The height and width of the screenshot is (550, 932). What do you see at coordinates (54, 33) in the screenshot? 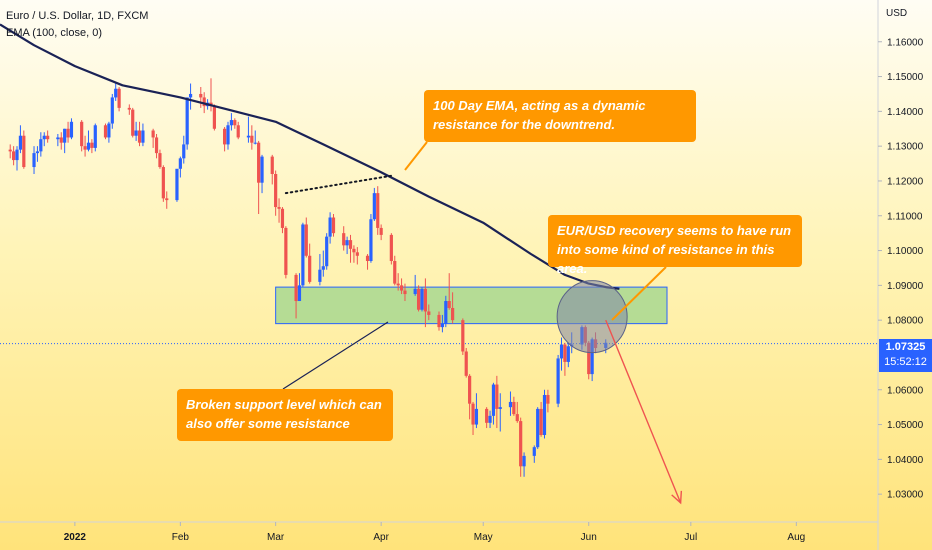
I see `indicator-label: EMA (100, close, 0)` at bounding box center [54, 33].